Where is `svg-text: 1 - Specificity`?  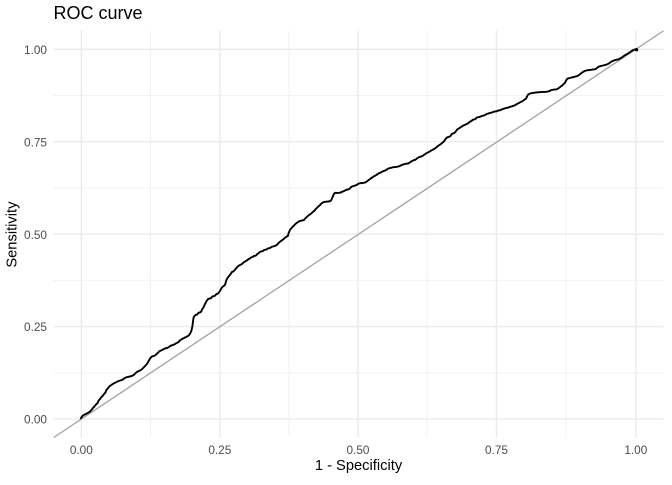 svg-text: 1 - Specificity is located at coordinates (359, 466).